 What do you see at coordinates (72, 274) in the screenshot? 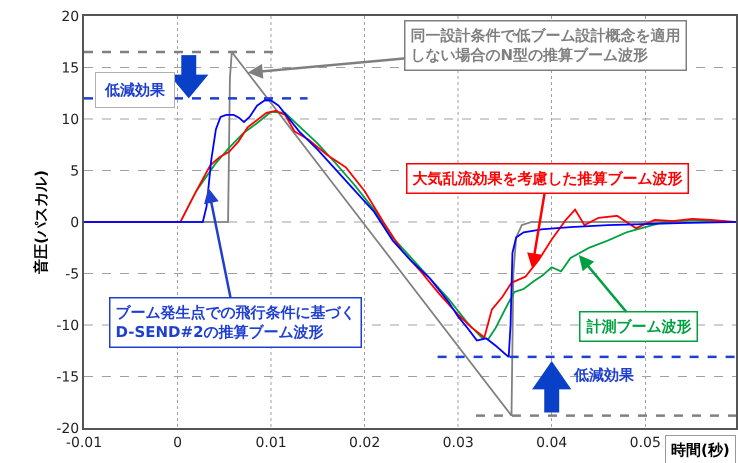
I see `y-tick-label: -5` at bounding box center [72, 274].